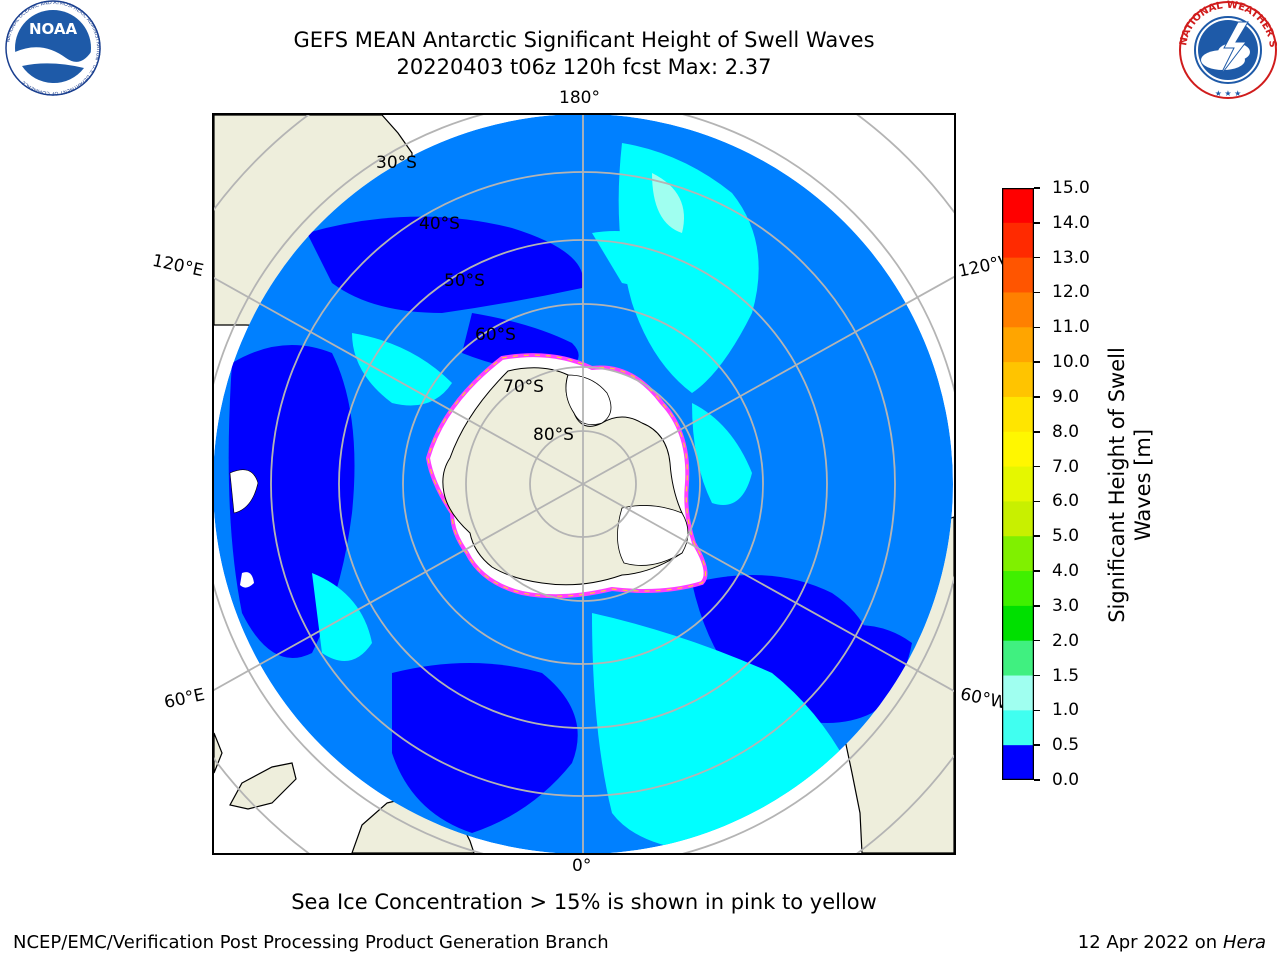  Describe the element at coordinates (1228, 93) in the screenshot. I see `nws-stars-icon: ★ ★ ★` at that location.